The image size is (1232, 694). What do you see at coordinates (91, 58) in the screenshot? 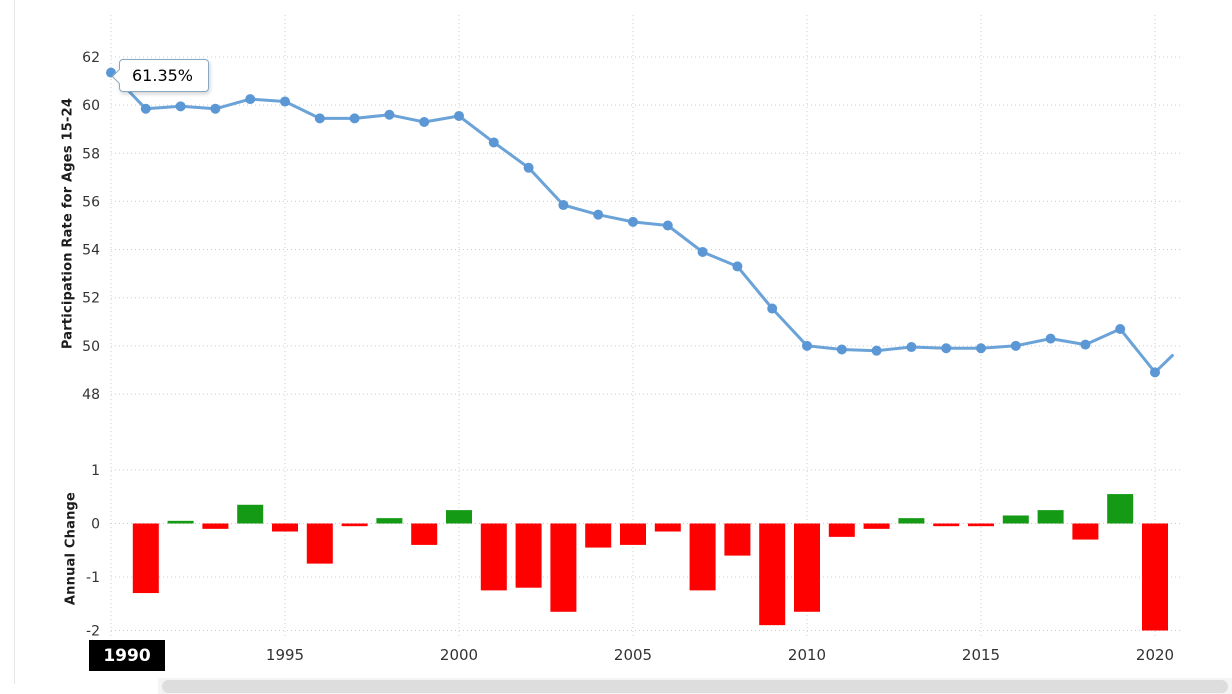
I see `y-axis-tick-label: 62` at bounding box center [91, 58].